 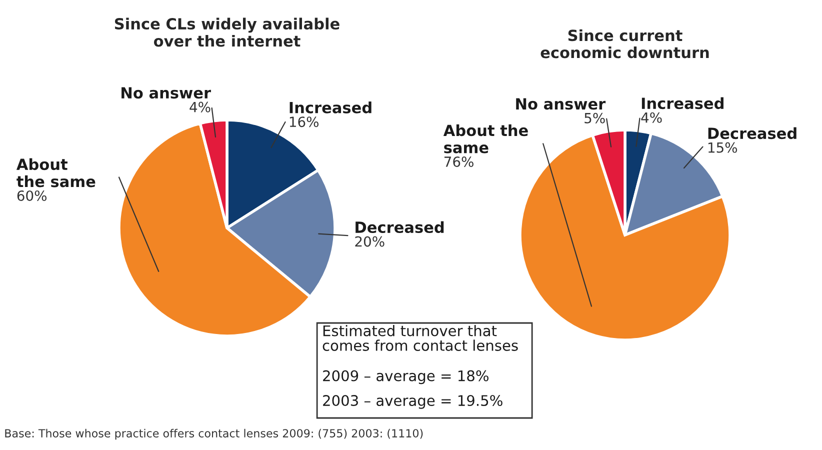 What do you see at coordinates (723, 147) in the screenshot?
I see `data-label: 15%` at bounding box center [723, 147].